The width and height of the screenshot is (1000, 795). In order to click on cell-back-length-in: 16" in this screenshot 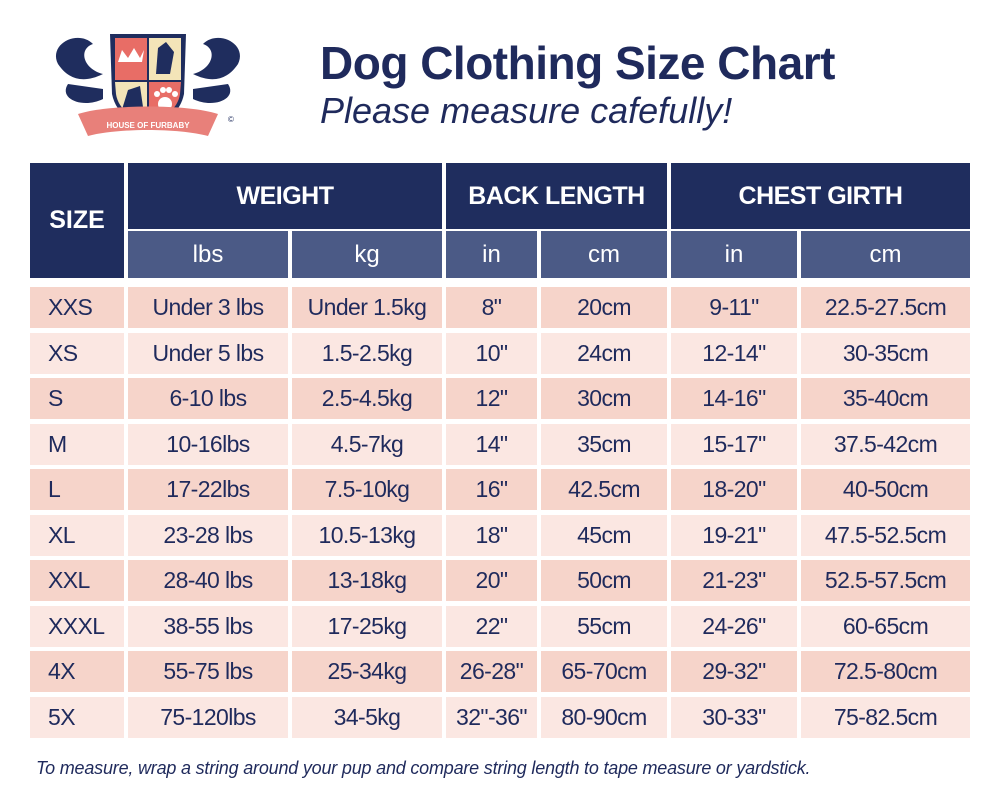, I will do `click(491, 489)`.